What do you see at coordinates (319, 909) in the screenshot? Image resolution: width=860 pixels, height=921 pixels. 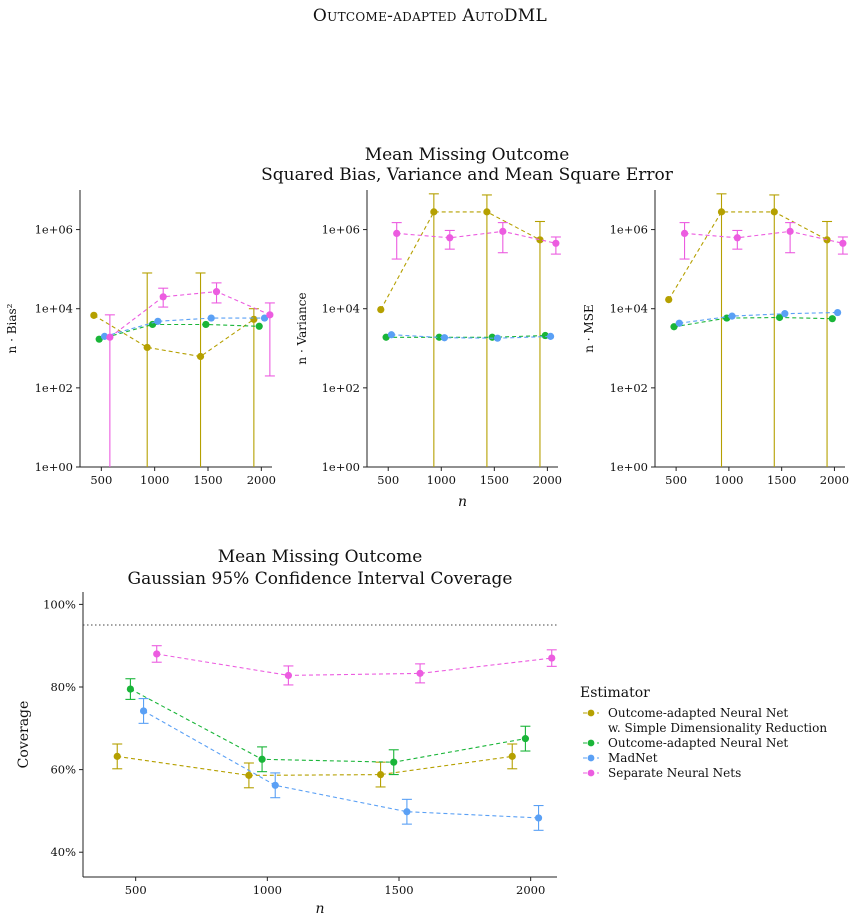 I see `x-axis-label: n` at bounding box center [319, 909].